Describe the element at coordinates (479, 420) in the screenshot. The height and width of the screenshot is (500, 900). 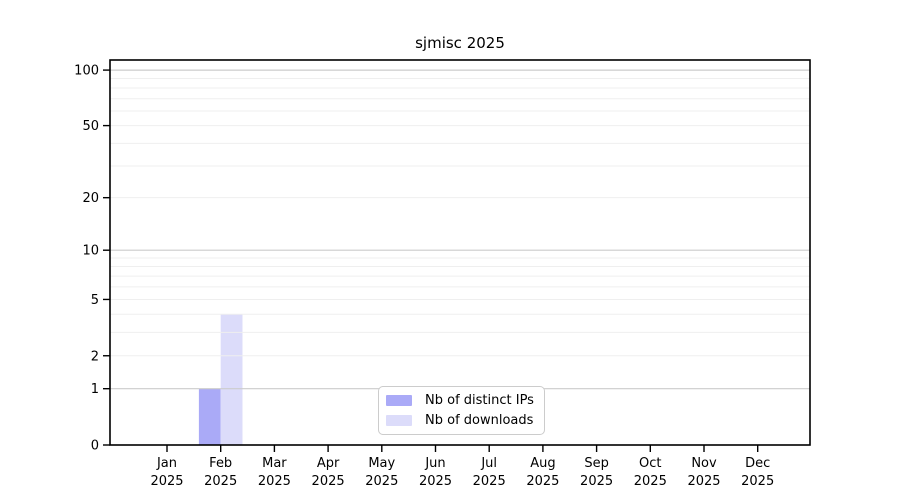
I see `legend-label-downloads: Nb of downloads` at that location.